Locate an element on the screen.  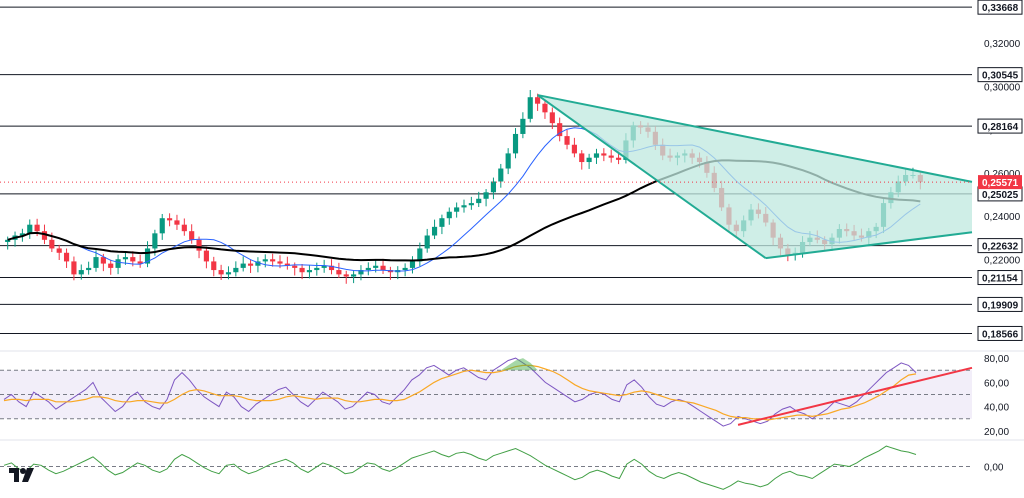
rsi-tick-label: 40,00 is located at coordinates (996, 408).